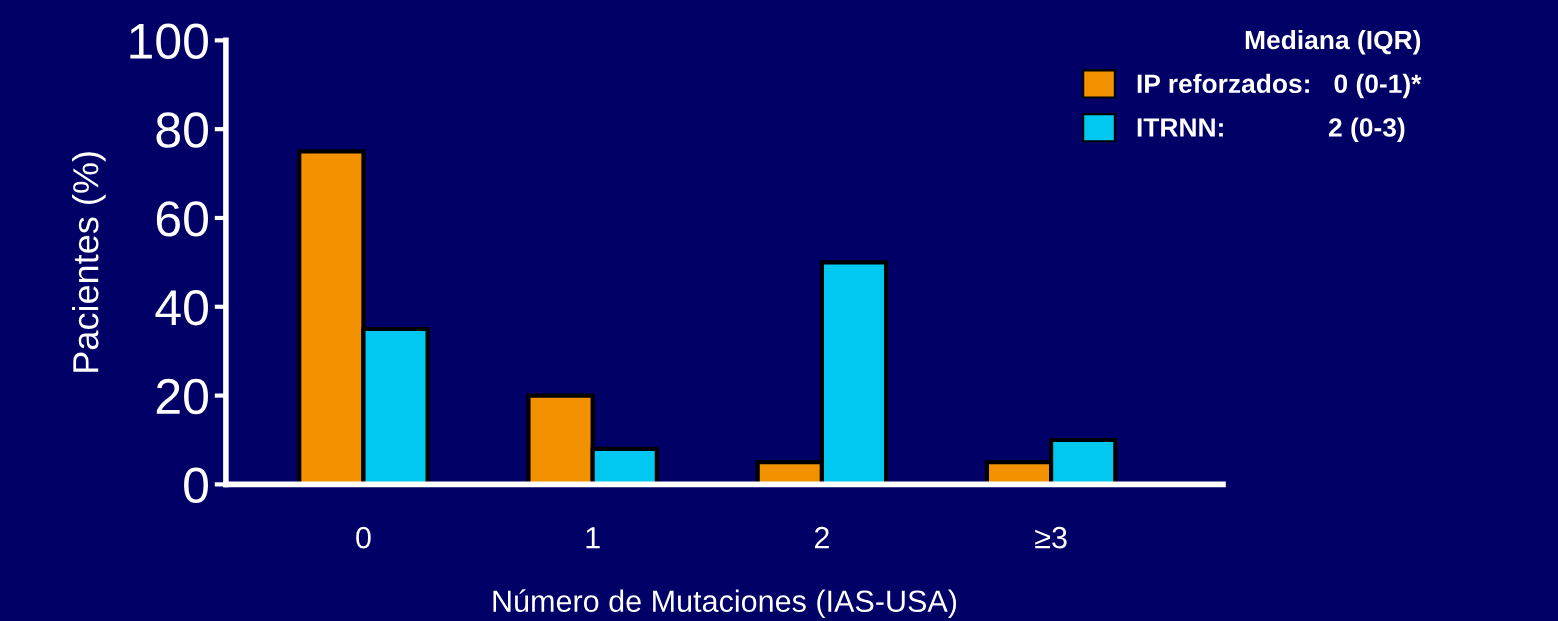  Describe the element at coordinates (169, 41) in the screenshot. I see `y-tick-label: 100` at that location.